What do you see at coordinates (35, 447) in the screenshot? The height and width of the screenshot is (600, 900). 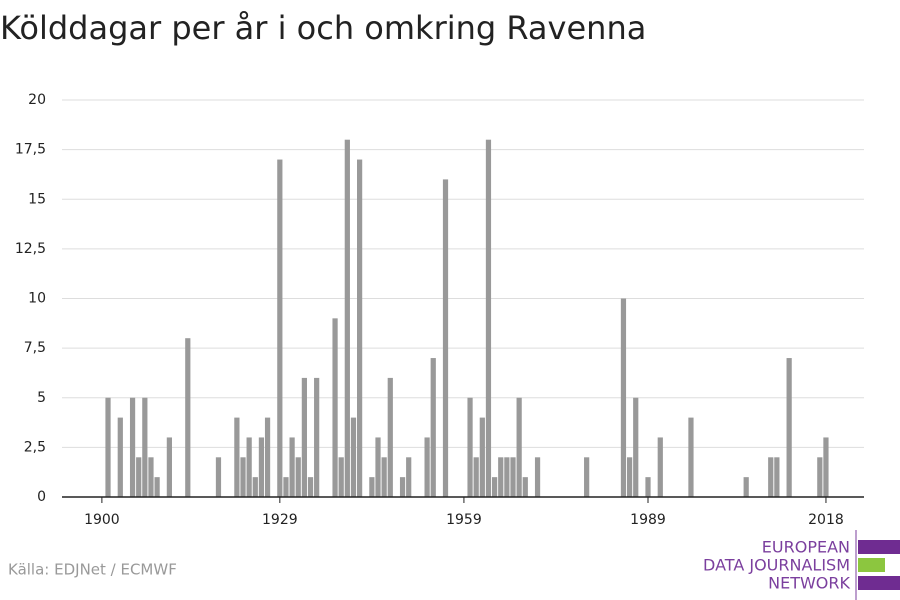 I see `y-tick-label: 2,5` at bounding box center [35, 447].